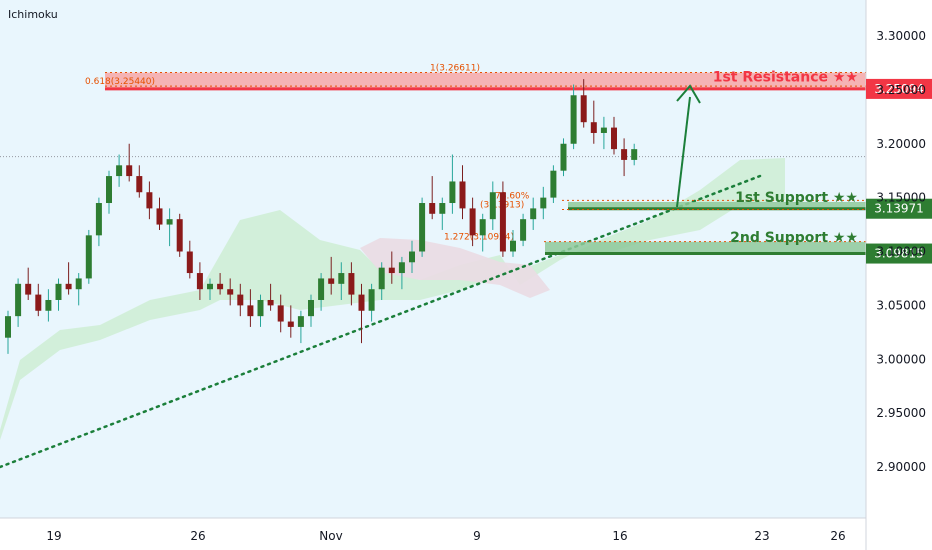 The width and height of the screenshot is (932, 550). I want to click on y-tick-label: 2.90000, so click(901, 467).